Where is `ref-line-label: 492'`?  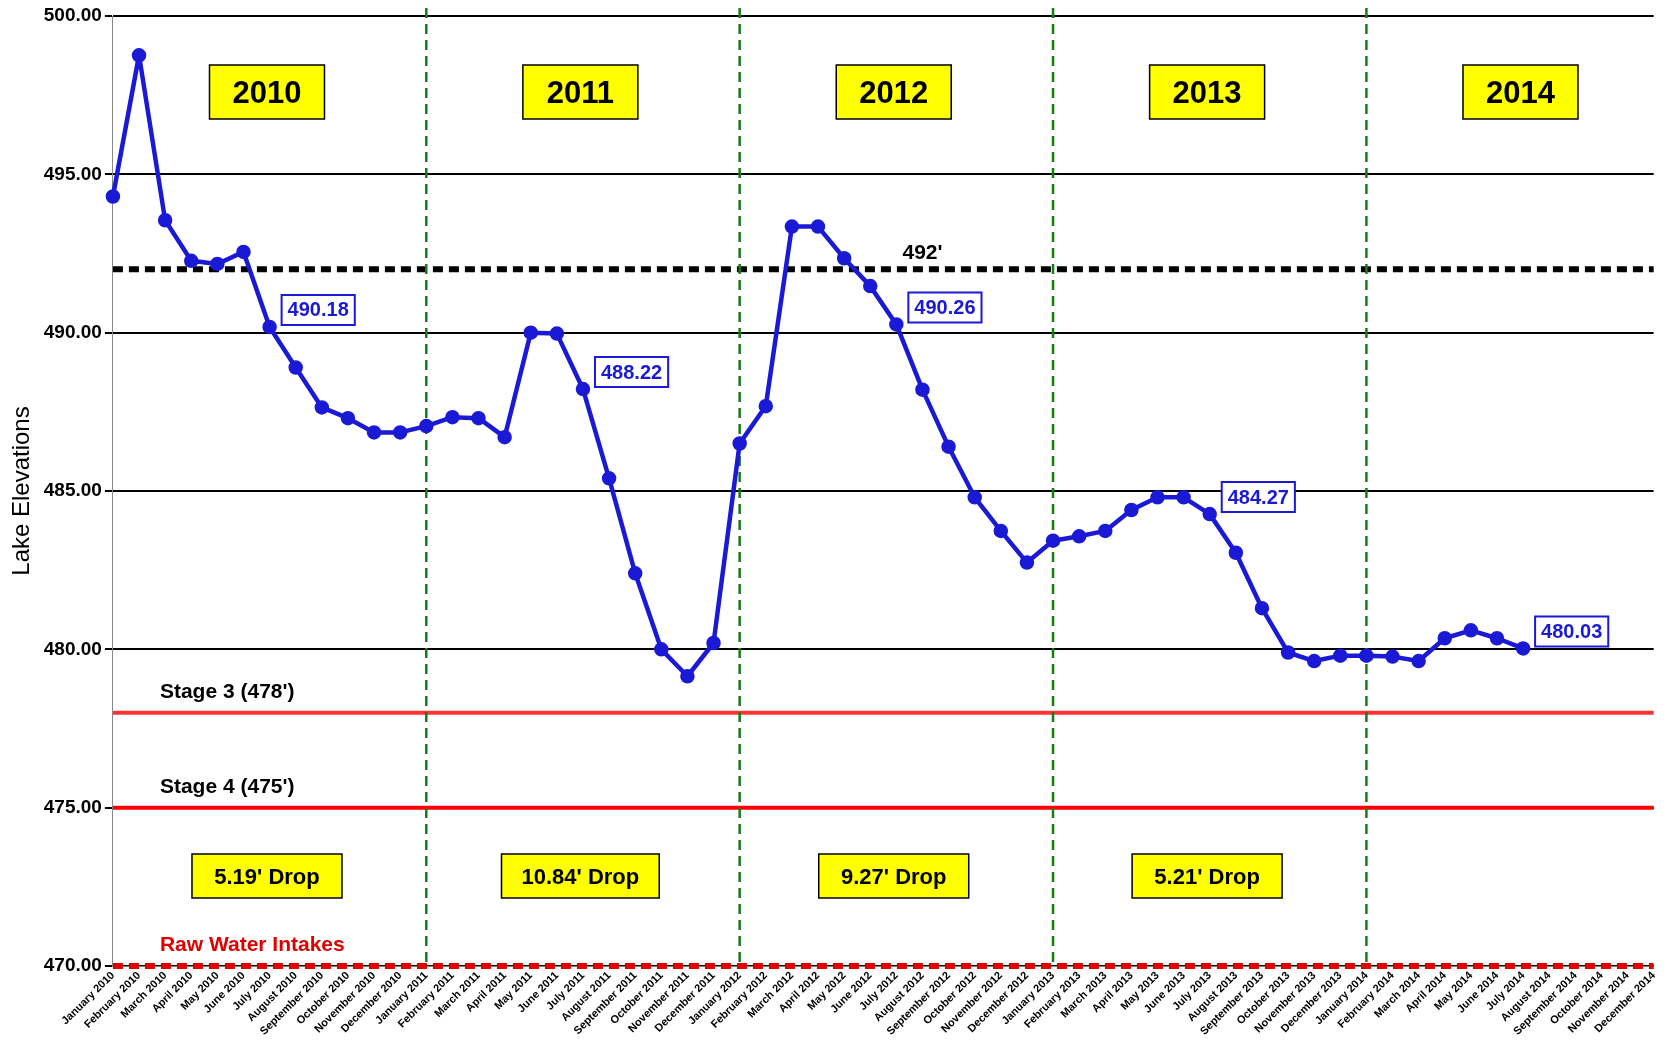
ref-line-label: 492' is located at coordinates (922, 251).